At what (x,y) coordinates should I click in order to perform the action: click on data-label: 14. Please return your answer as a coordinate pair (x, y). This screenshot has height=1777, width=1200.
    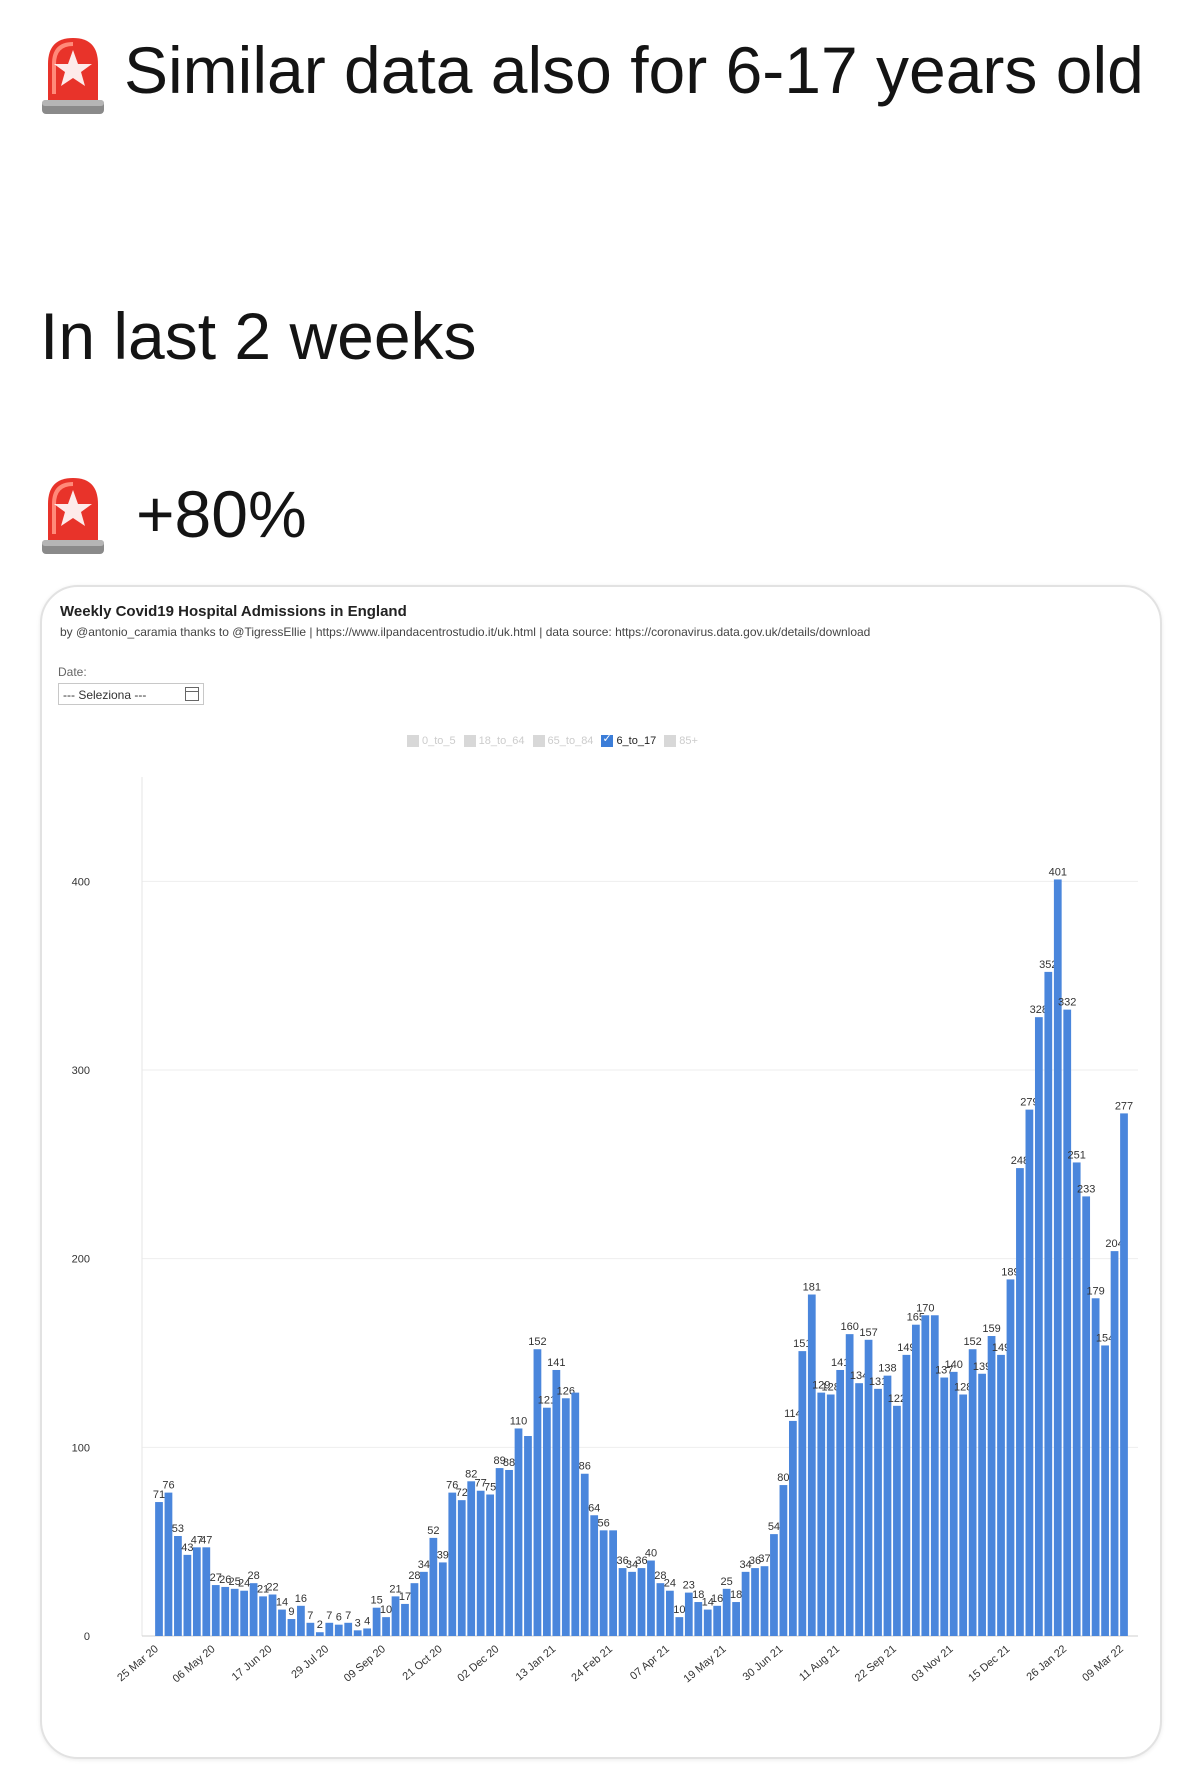
    Looking at the image, I should click on (282, 1603).